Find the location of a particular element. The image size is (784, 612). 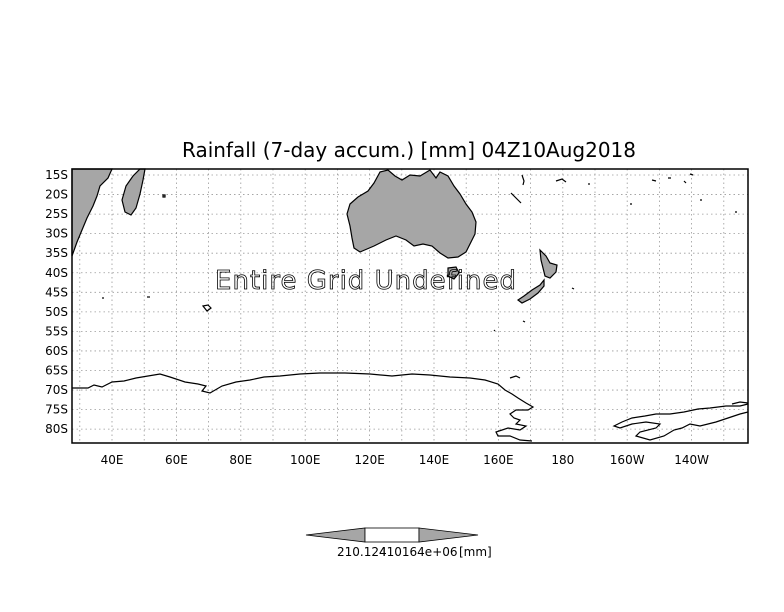

new-caledonia-island is located at coordinates (516, 198).